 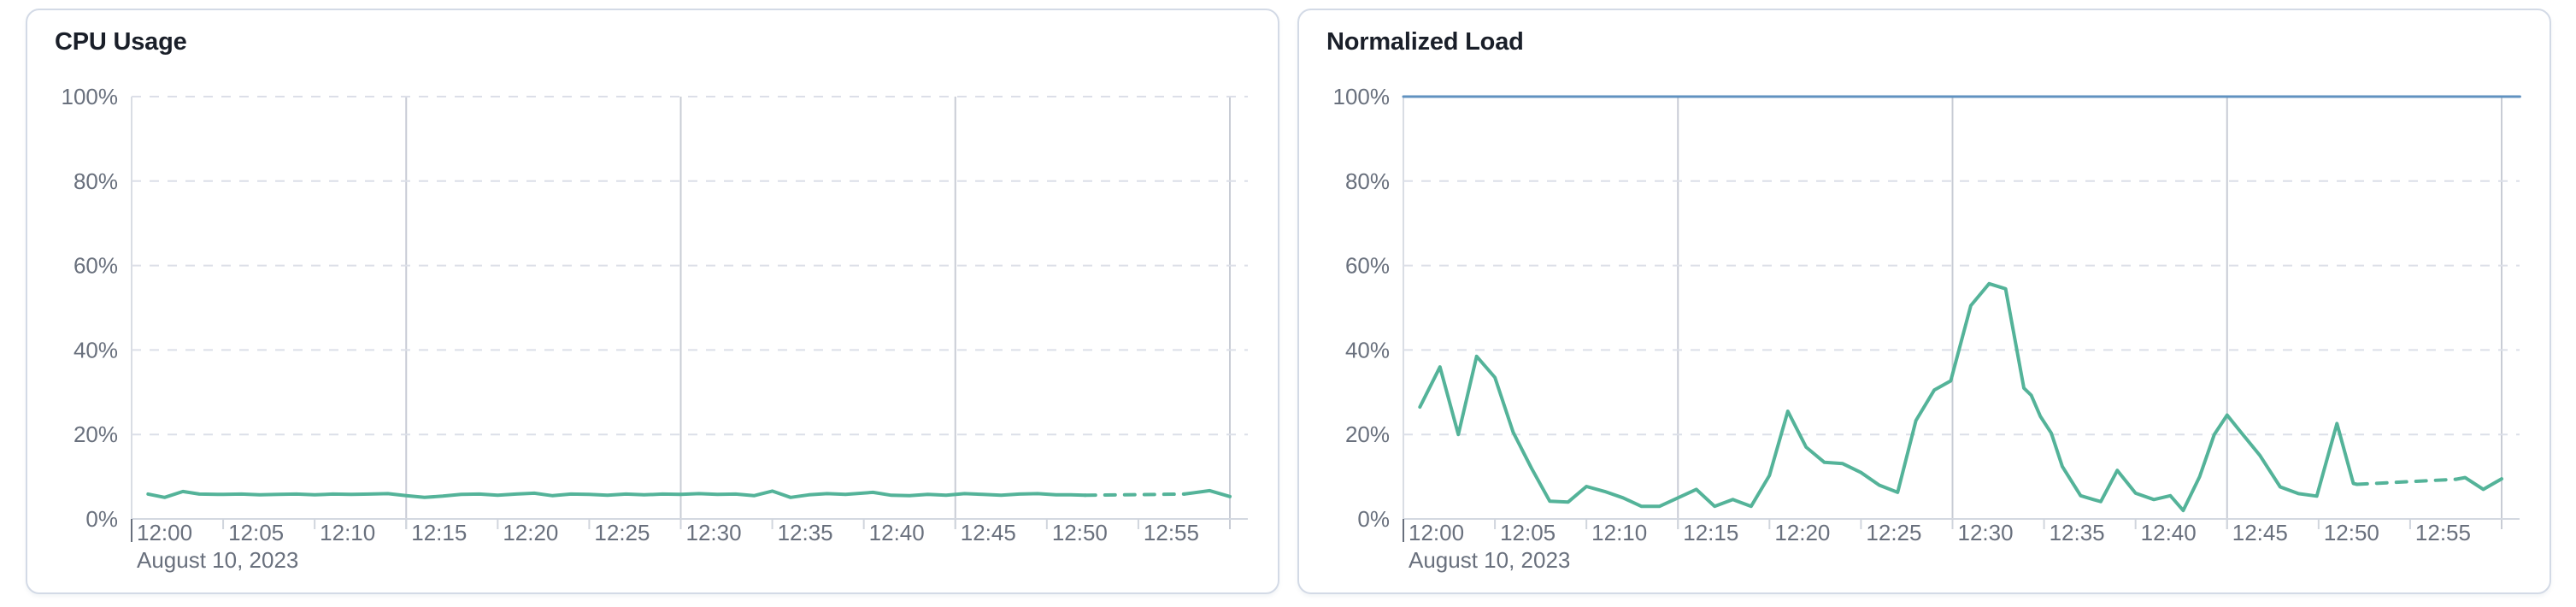 I want to click on normalized-load-line-dashed, so click(x=2406, y=481).